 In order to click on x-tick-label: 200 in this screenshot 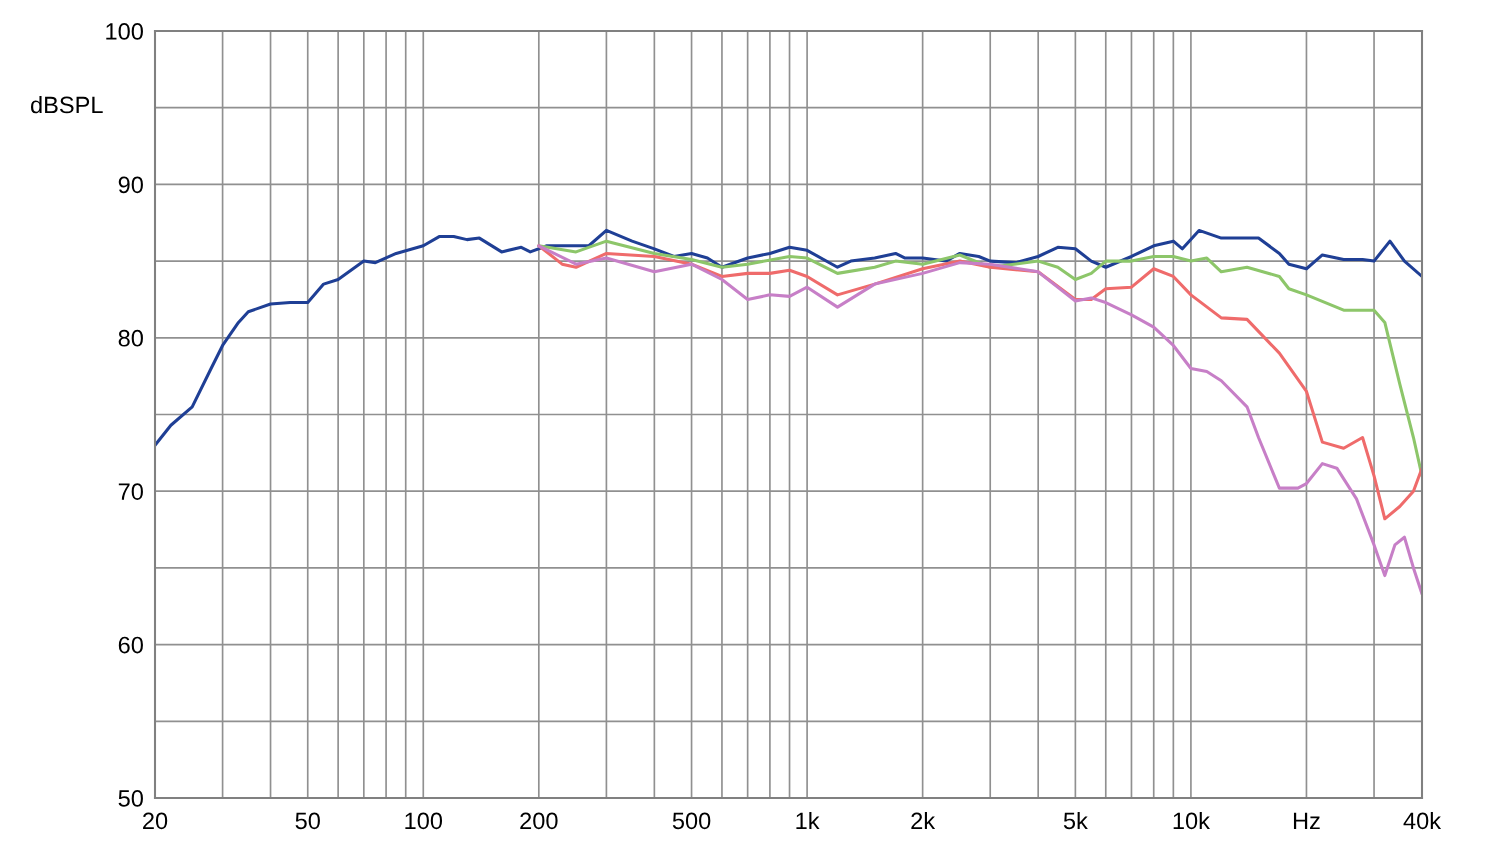, I will do `click(539, 821)`.